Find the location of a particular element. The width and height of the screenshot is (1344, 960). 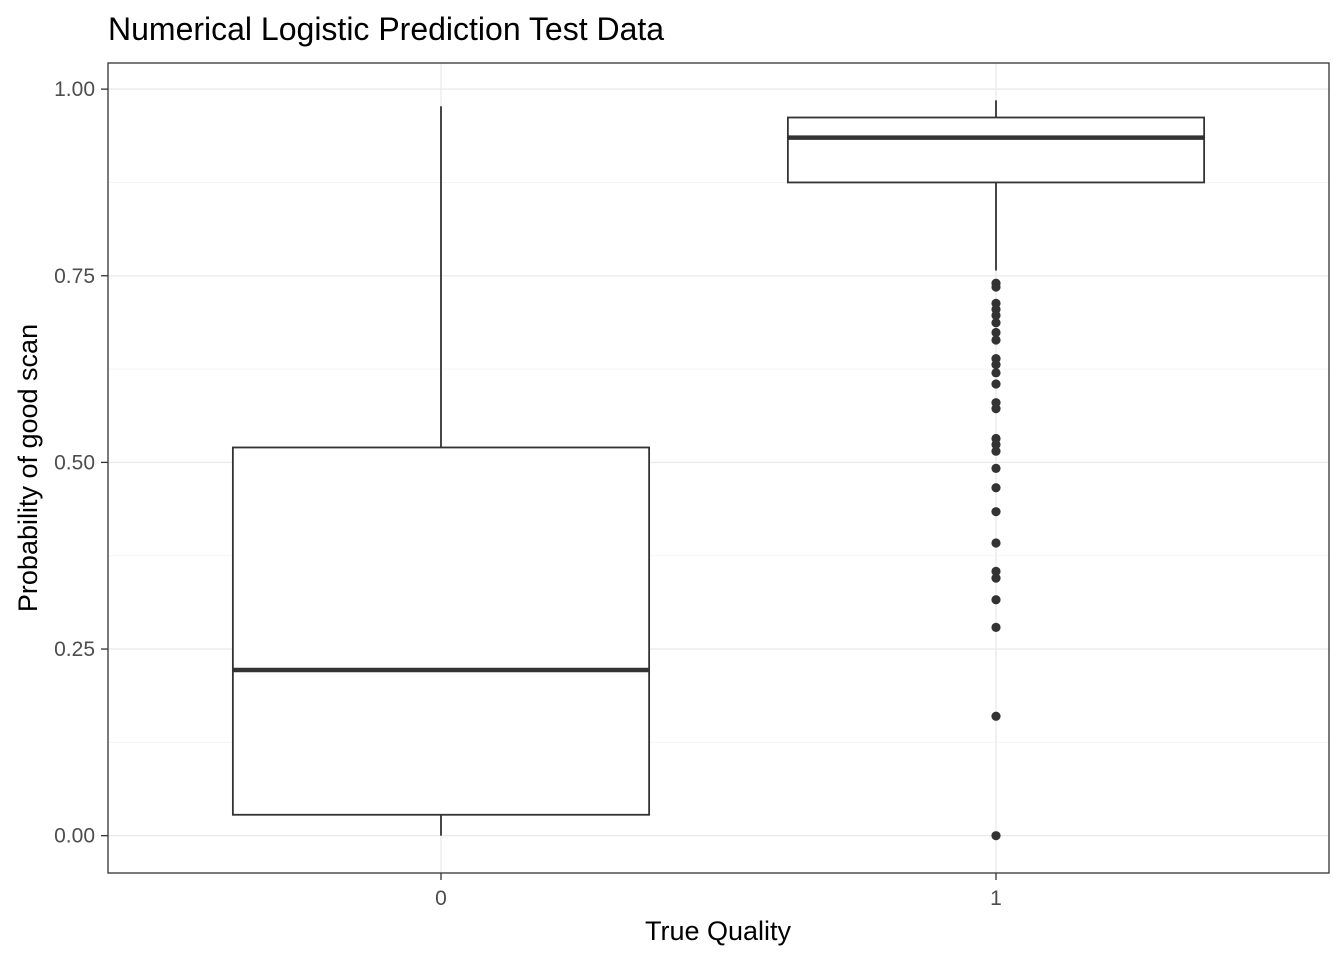

y-axis: 0.00 0.25 0.50 0.75 1.00 is located at coordinates (81, 463).